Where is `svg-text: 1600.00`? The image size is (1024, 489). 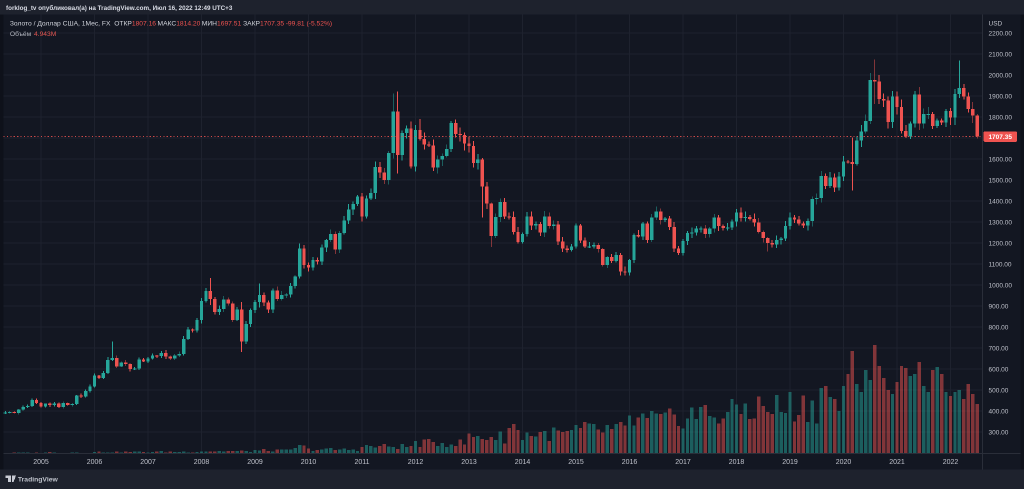
svg-text: 1600.00 is located at coordinates (1001, 160).